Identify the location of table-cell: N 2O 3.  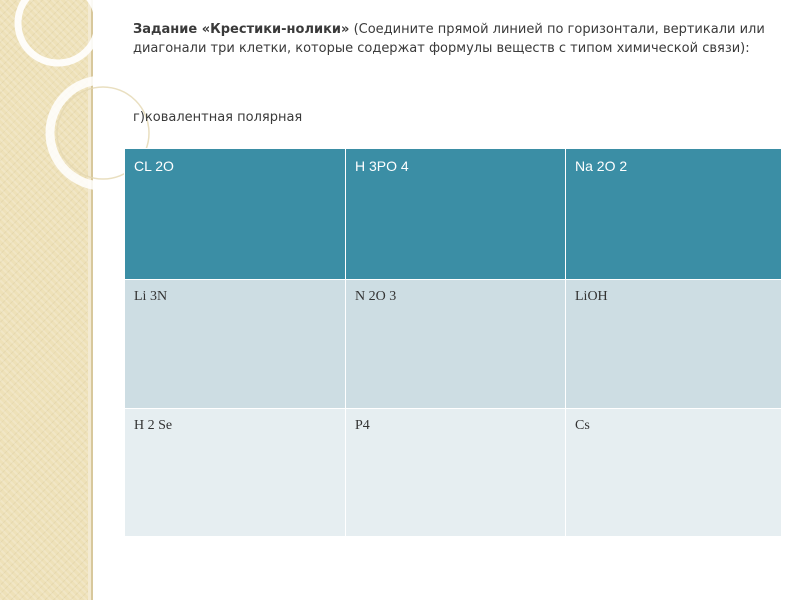
(455, 344).